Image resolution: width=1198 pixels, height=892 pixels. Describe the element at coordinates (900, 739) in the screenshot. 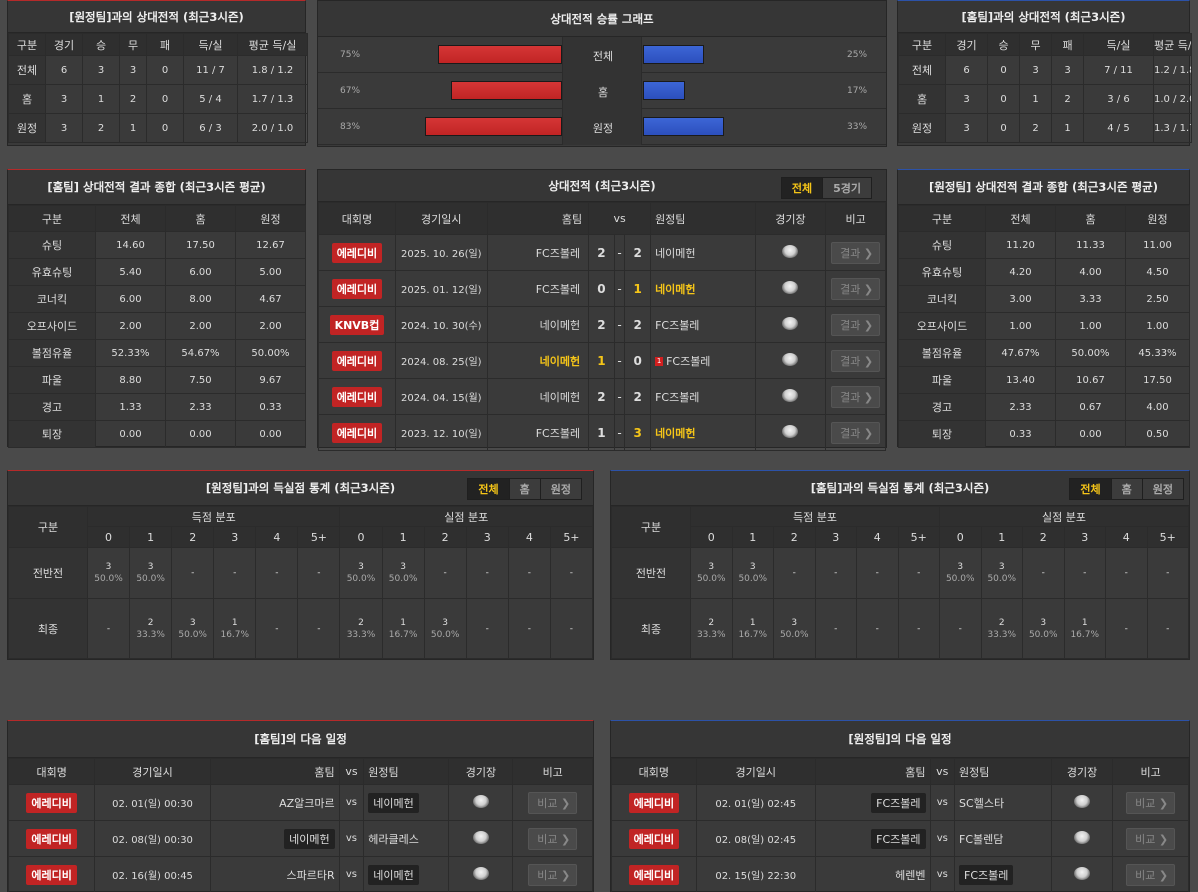

I see `next-away-title: [원정팀]의 다음 일정` at that location.